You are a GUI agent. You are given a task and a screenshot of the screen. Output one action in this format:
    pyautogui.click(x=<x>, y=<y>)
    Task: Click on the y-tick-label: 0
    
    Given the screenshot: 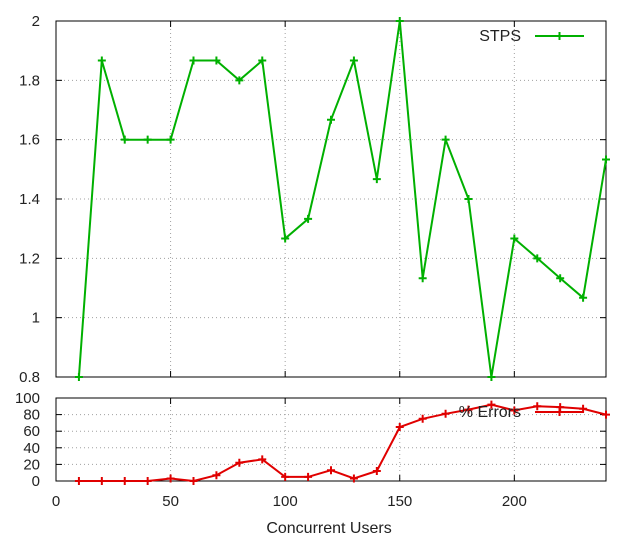 What is the action you would take?
    pyautogui.click(x=36, y=481)
    